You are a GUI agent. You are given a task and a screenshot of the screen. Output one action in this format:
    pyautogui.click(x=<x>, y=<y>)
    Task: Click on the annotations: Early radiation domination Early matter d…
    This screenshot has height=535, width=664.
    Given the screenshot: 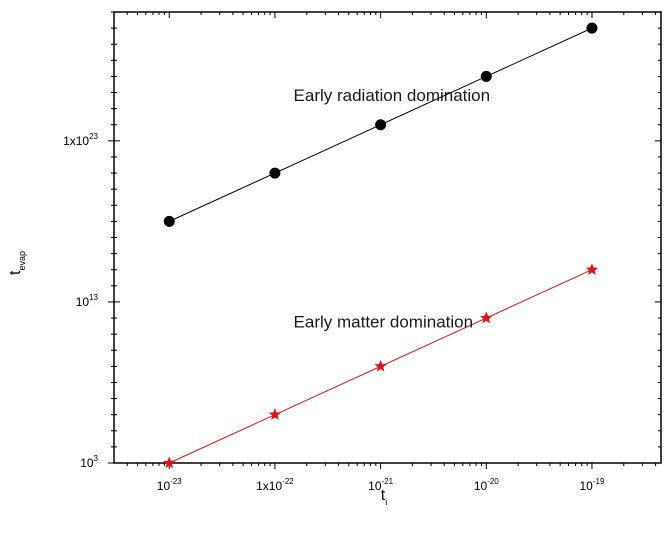 What is the action you would take?
    pyautogui.click(x=392, y=209)
    